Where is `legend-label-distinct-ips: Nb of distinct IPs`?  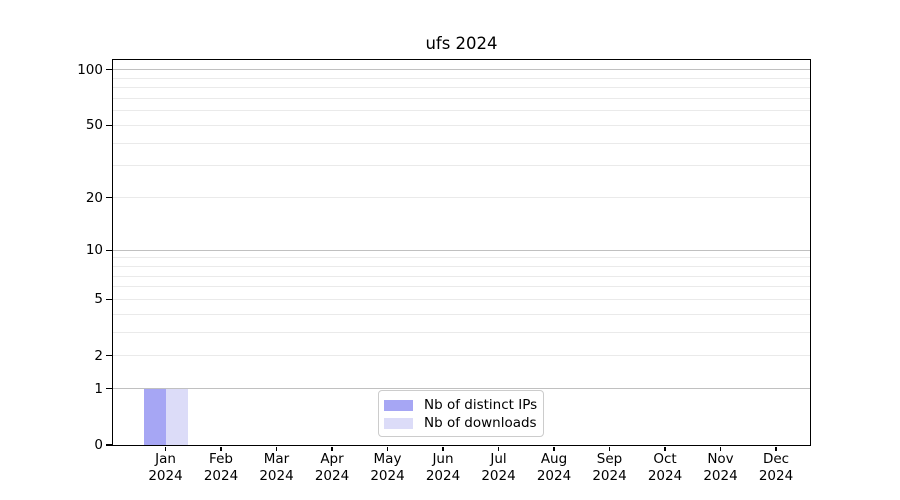 legend-label-distinct-ips: Nb of distinct IPs is located at coordinates (481, 405).